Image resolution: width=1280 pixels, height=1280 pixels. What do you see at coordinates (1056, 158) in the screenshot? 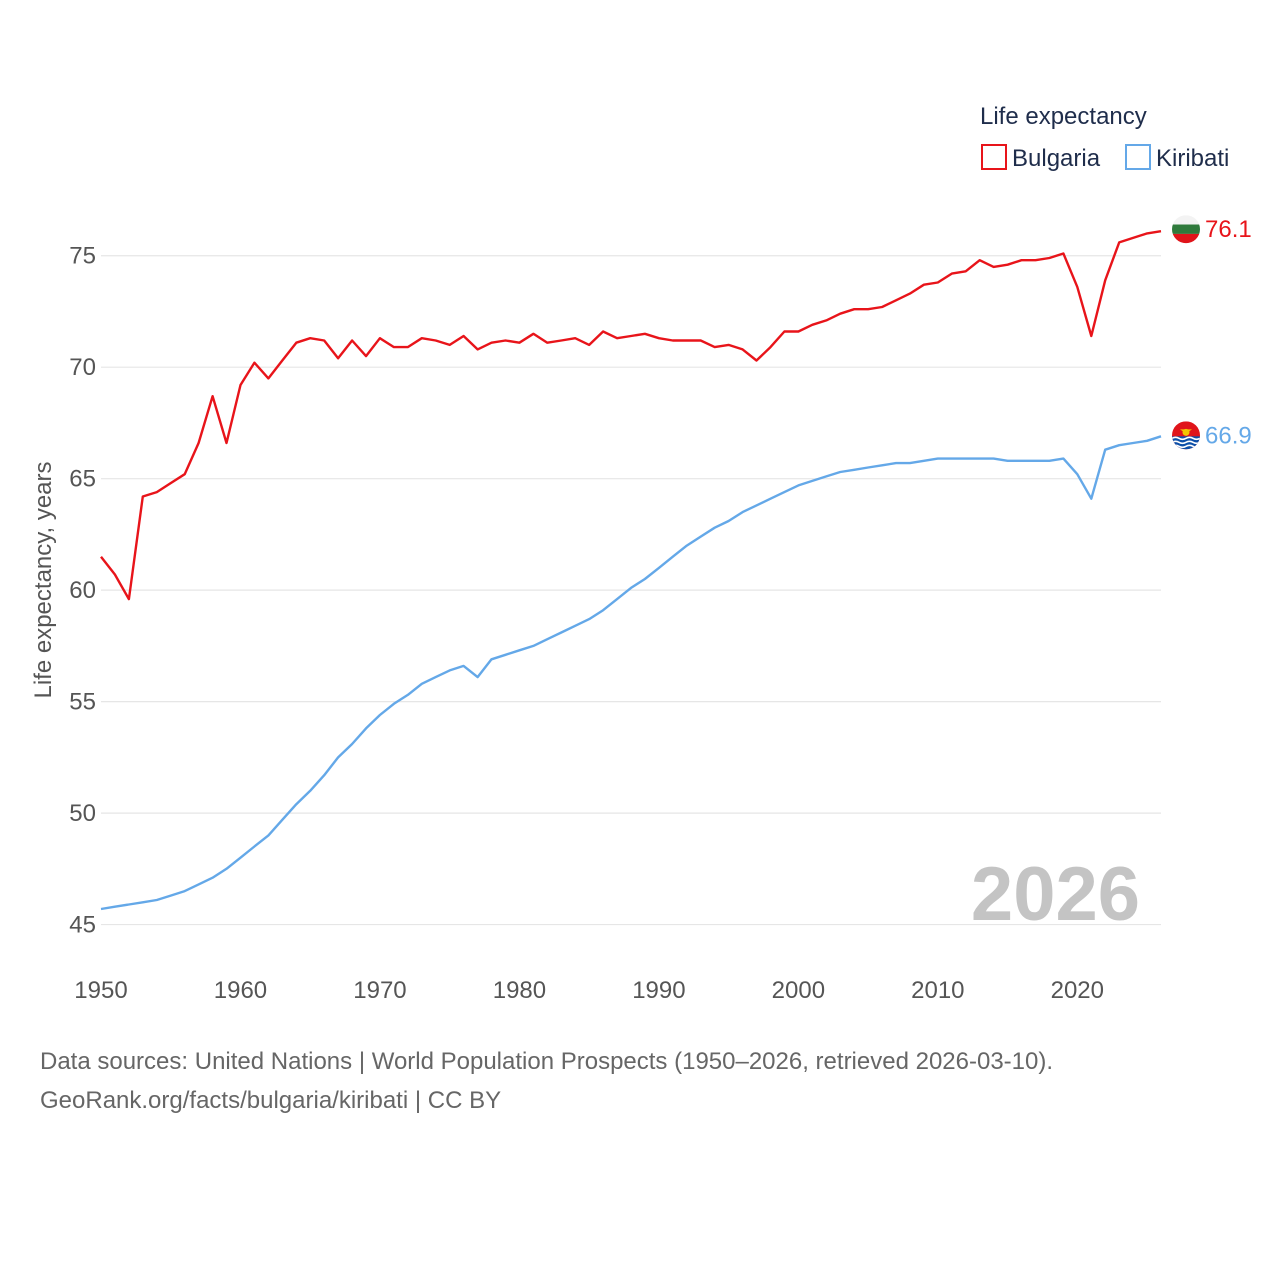
I see `legend-label-bulgaria: Bulgaria` at bounding box center [1056, 158].